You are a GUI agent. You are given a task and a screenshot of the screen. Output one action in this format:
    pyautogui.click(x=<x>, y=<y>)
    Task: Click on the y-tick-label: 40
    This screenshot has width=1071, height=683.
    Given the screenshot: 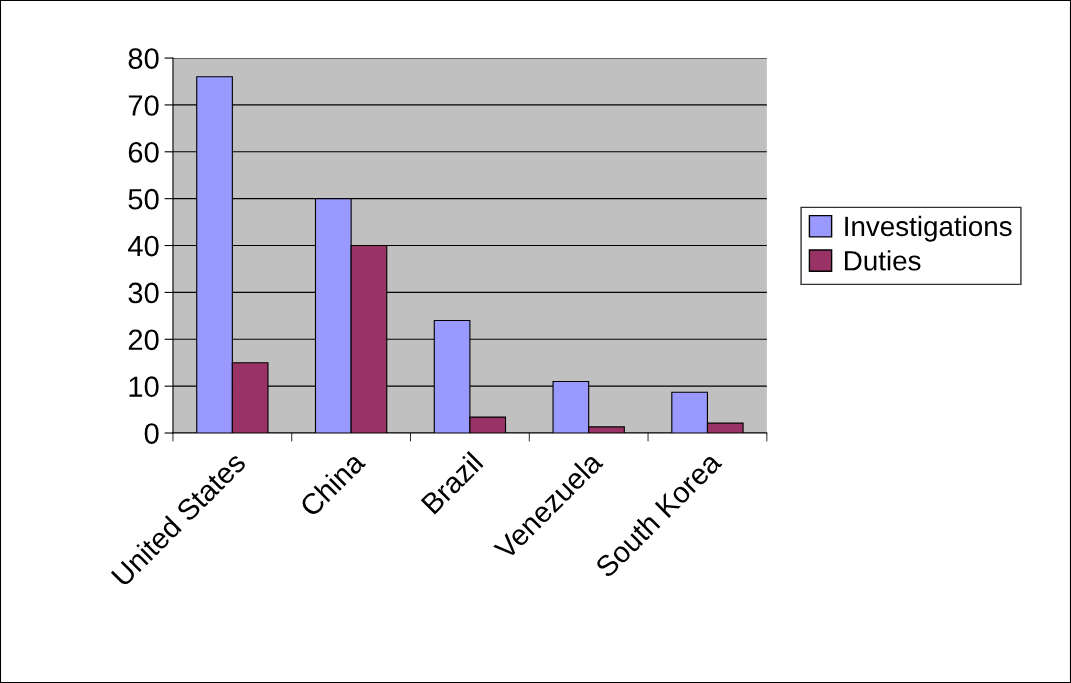 What is the action you would take?
    pyautogui.click(x=143, y=246)
    